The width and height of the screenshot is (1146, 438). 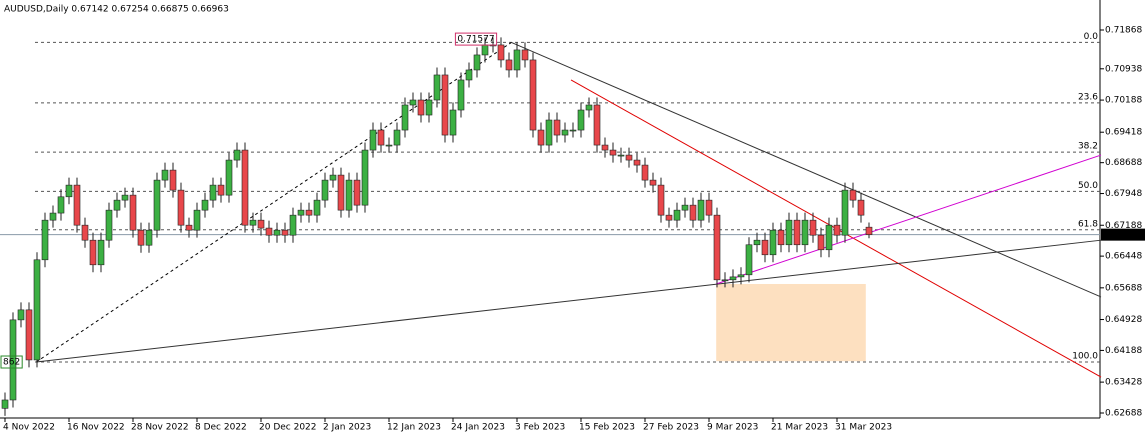 I want to click on x-tick-label: 20 Dec 2022, so click(x=288, y=428).